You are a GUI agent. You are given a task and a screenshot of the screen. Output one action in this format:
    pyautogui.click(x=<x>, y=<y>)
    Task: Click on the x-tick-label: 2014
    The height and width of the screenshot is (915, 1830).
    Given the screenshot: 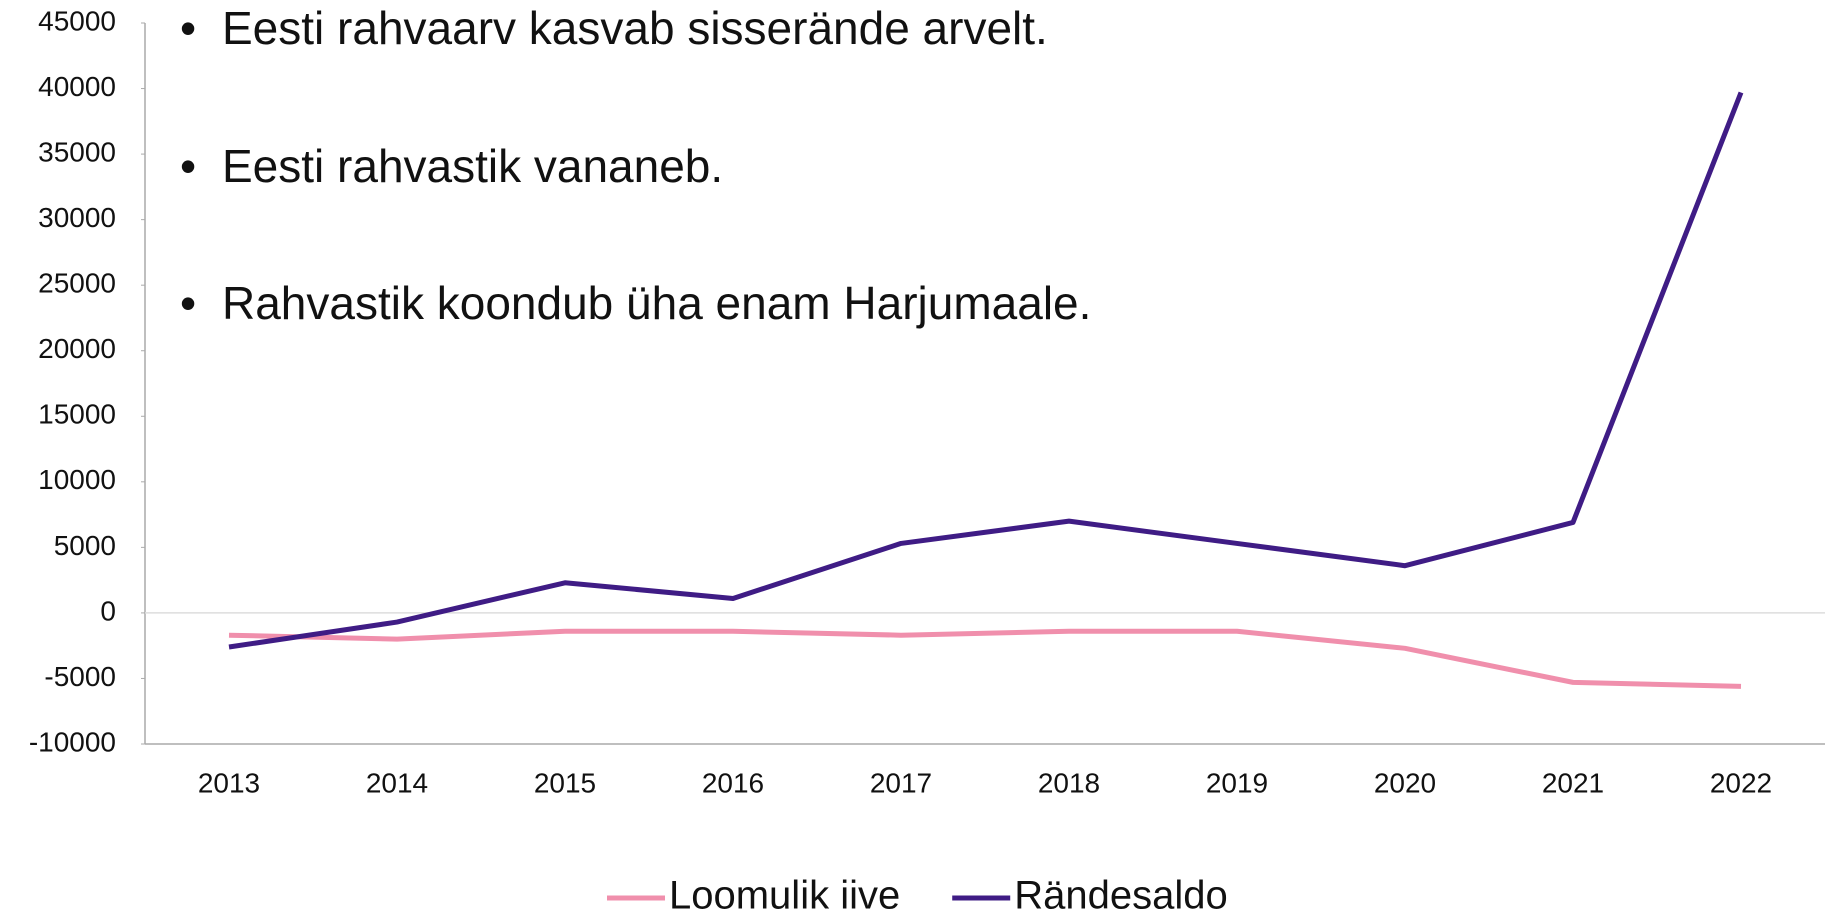 What is the action you would take?
    pyautogui.click(x=397, y=782)
    